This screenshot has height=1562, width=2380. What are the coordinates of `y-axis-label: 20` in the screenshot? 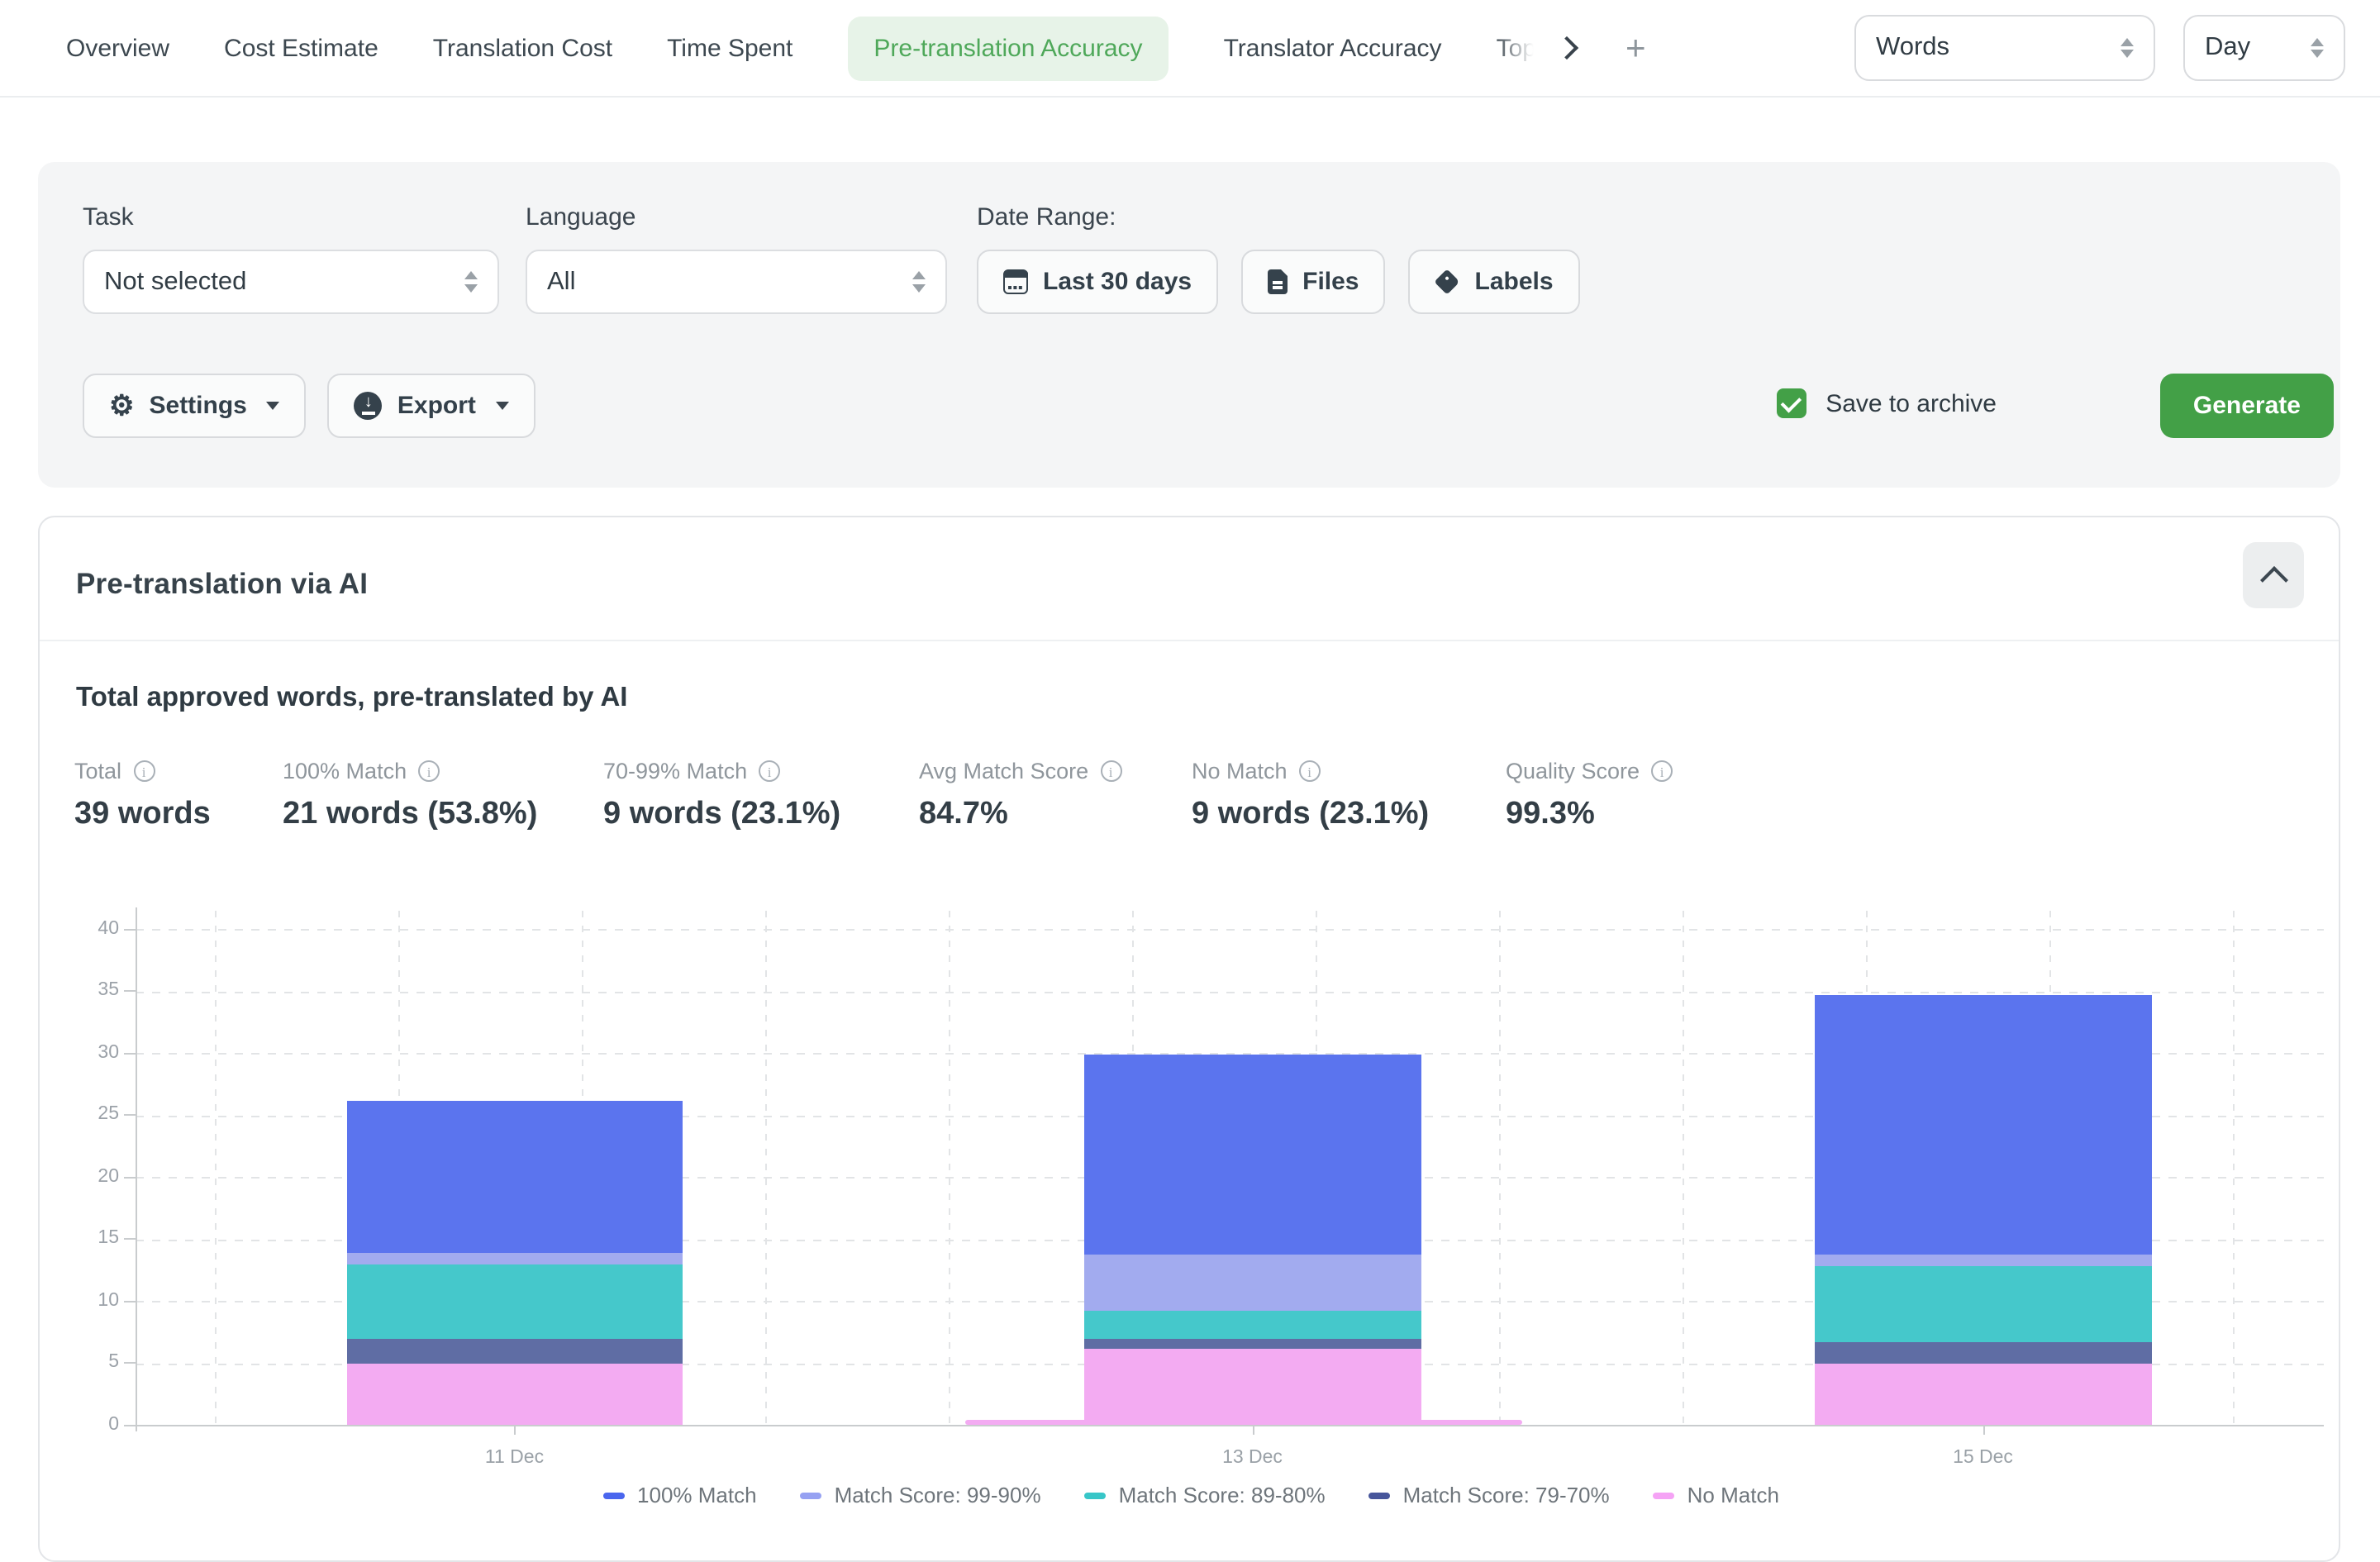 It's located at (108, 1176).